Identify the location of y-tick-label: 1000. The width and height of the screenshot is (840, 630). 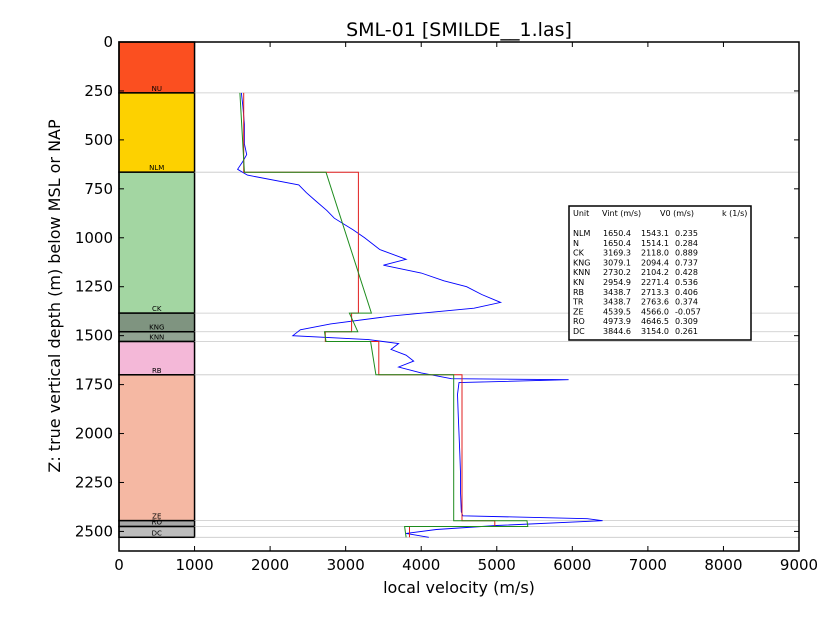
(94, 238).